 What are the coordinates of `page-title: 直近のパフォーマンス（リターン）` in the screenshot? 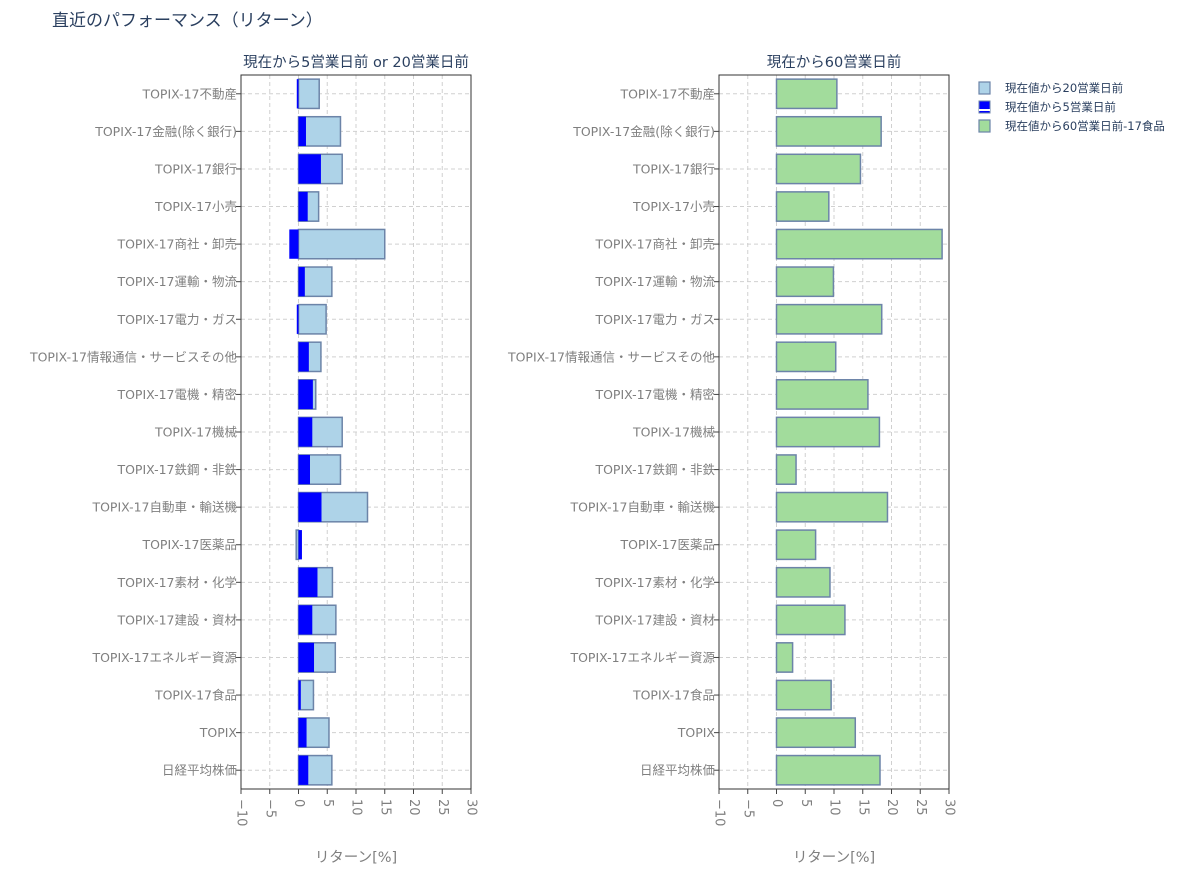 It's located at (187, 21).